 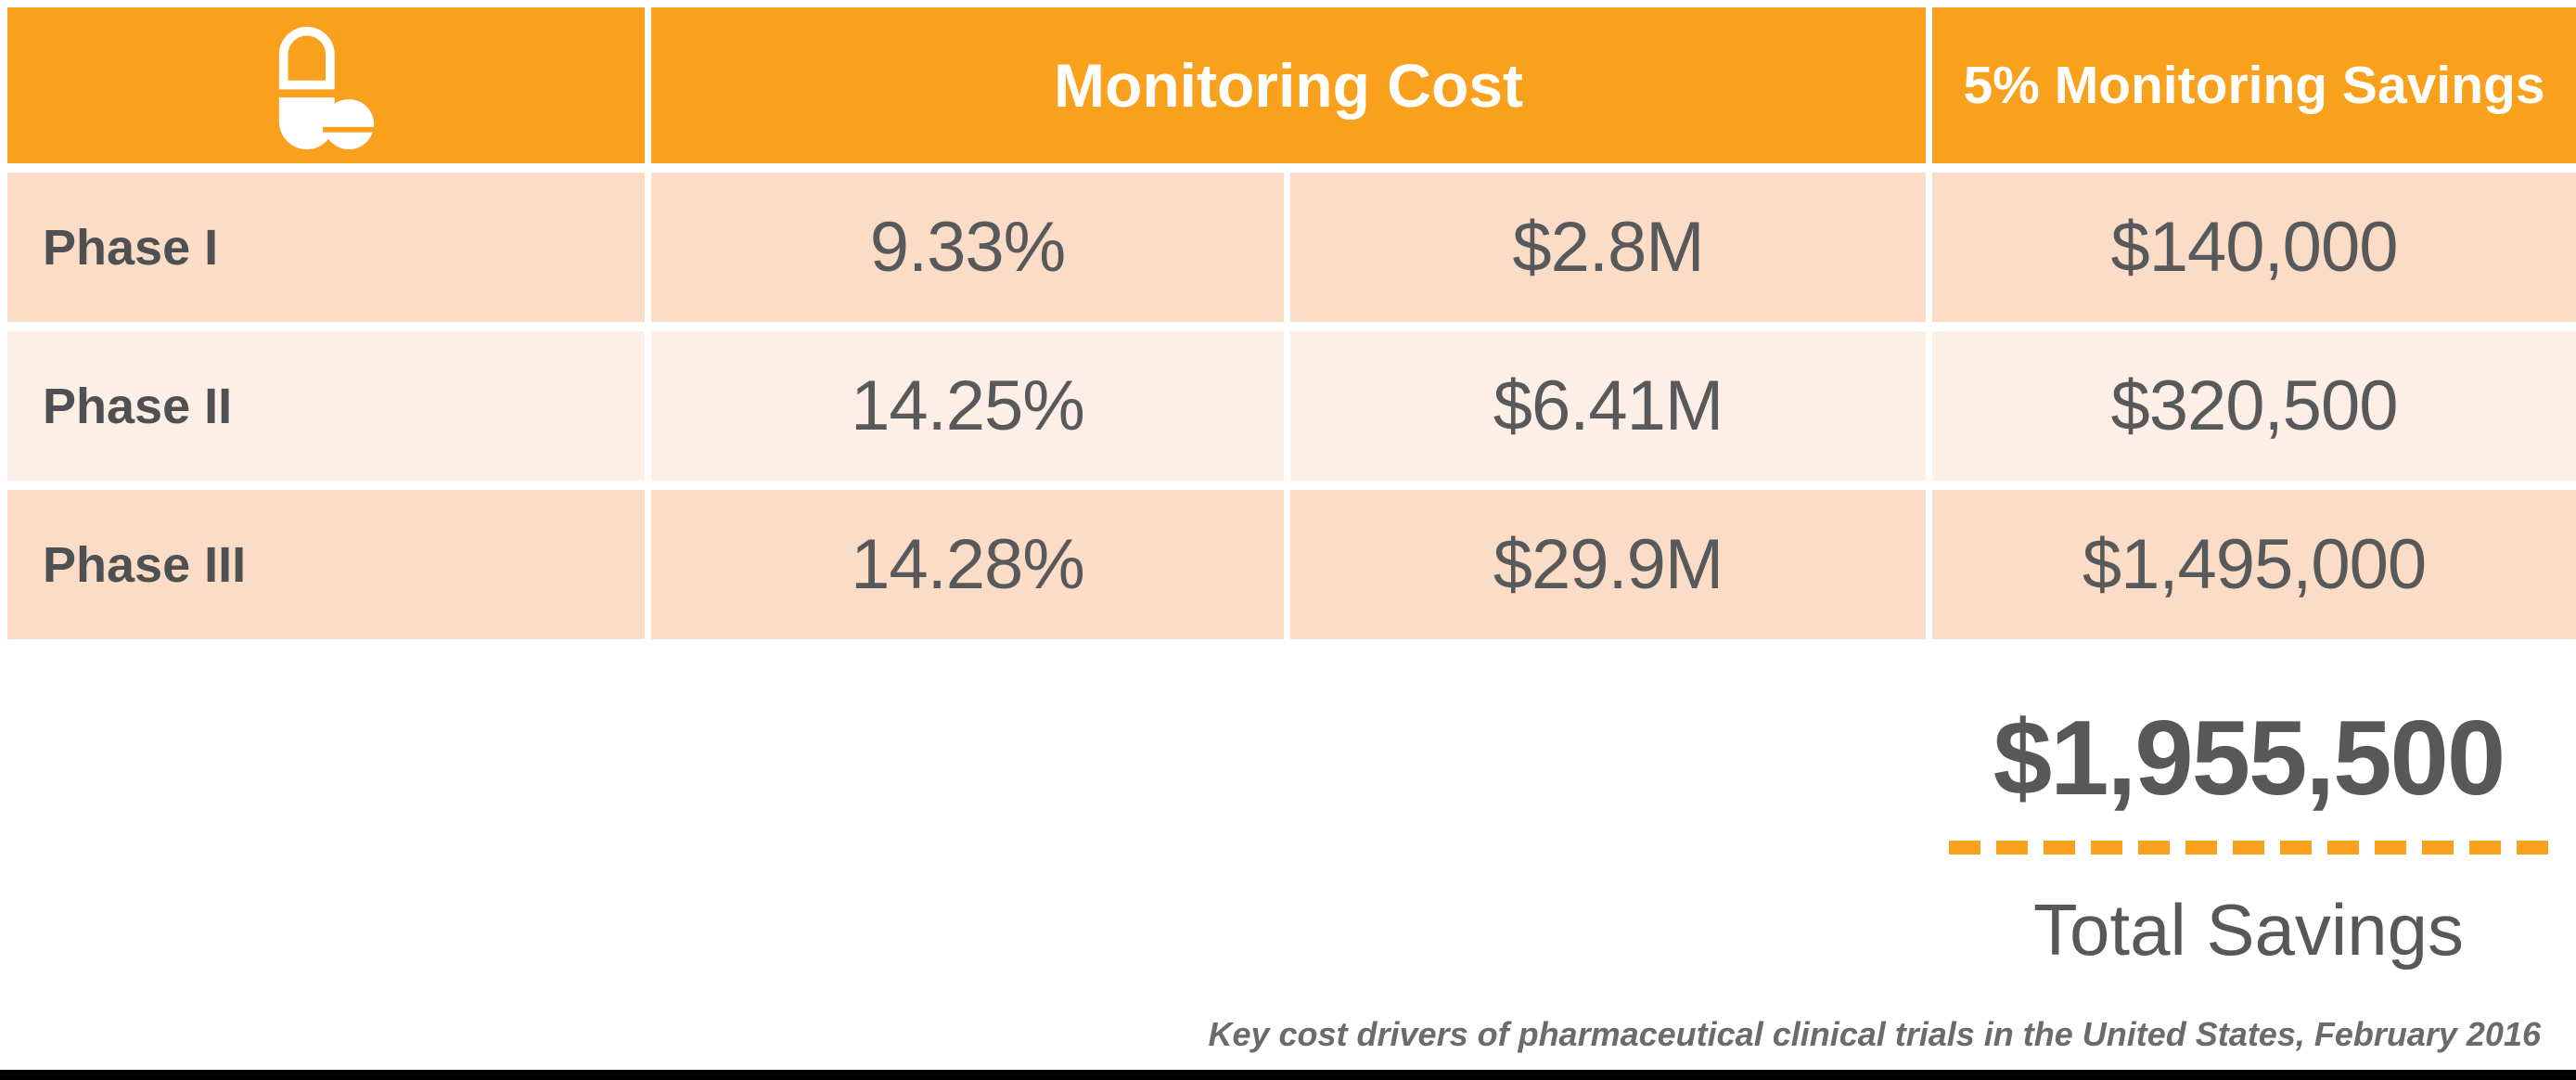 I want to click on row-phase-1-monitoring-cost: $2.8M, so click(x=1608, y=247).